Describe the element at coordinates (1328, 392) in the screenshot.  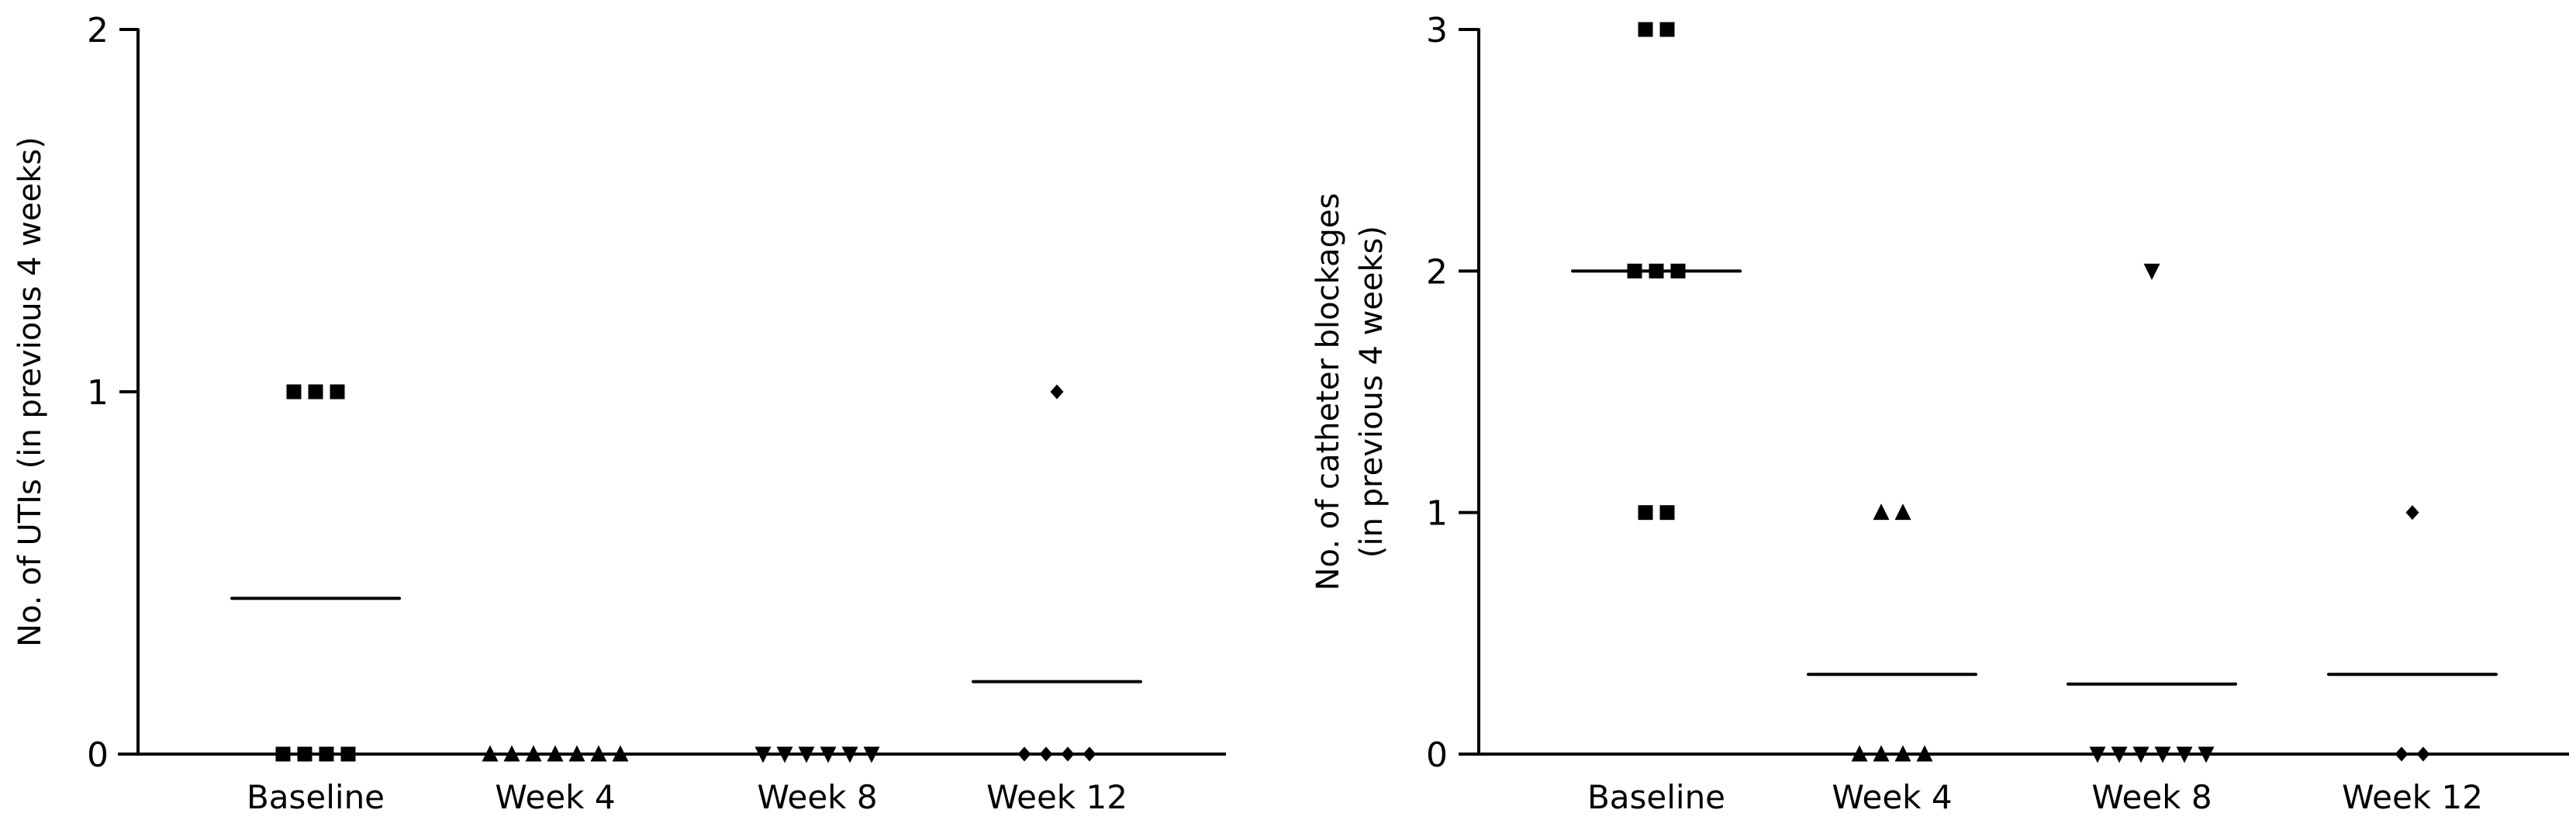
I see `y-axis-title-line-1: No. of catheter blockages` at that location.